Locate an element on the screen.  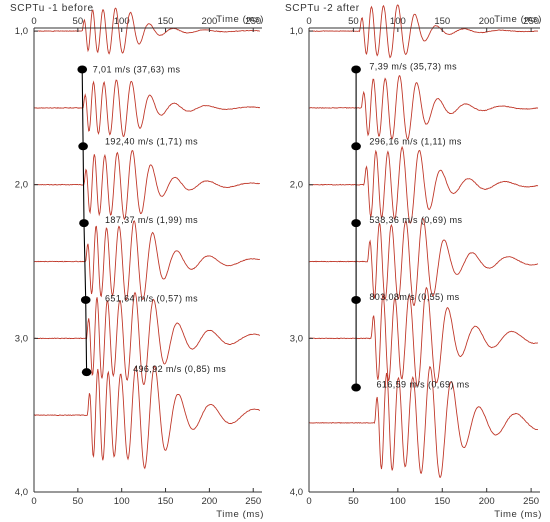
velocity-annotation: 187,37 m/s (1,99) ms is located at coordinates (151, 220).